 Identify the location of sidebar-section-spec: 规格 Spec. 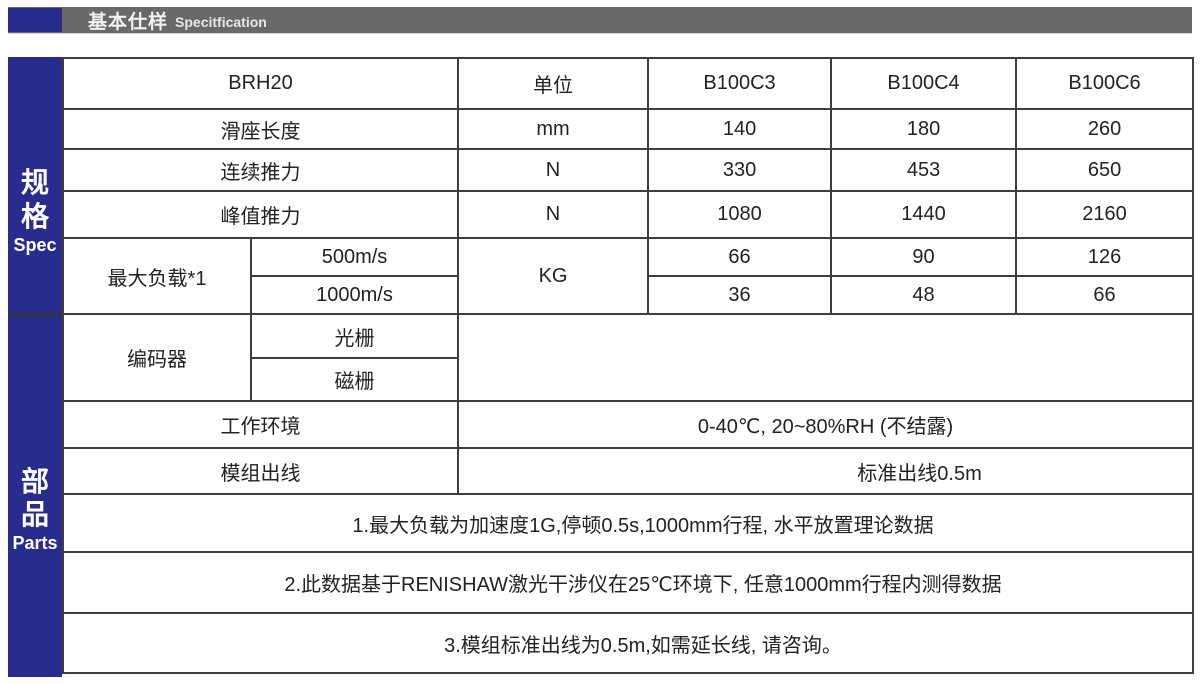
(35, 185).